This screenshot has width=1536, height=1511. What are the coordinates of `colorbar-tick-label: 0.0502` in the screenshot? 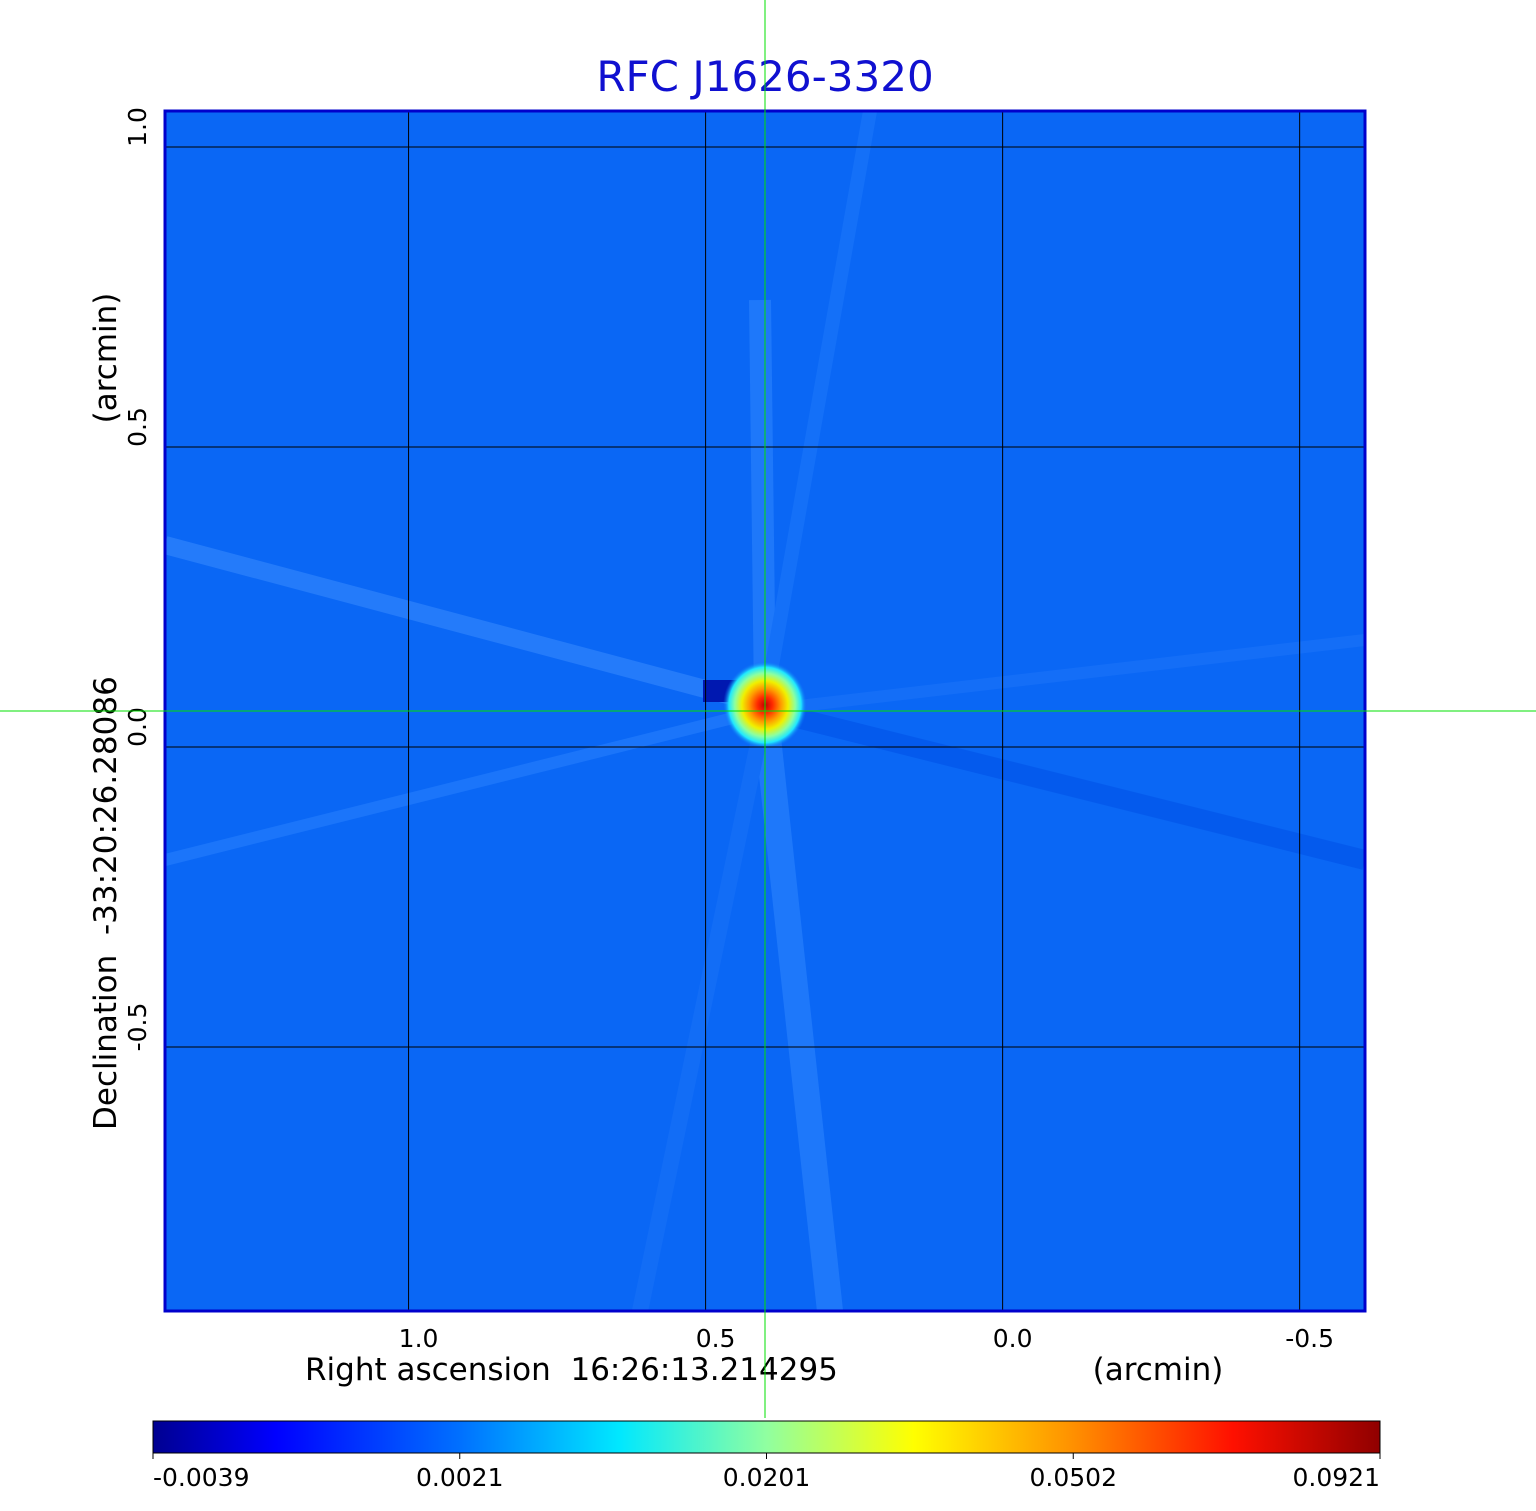 It's located at (1073, 1477).